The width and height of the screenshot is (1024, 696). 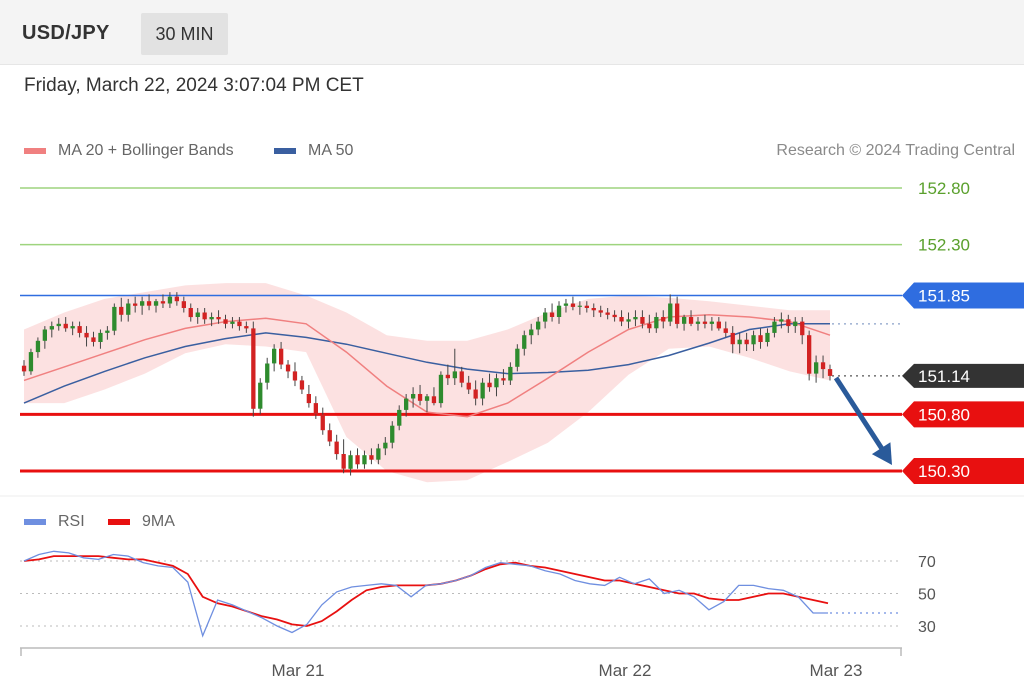 What do you see at coordinates (426, 591) in the screenshot?
I see `rsi-ma-line` at bounding box center [426, 591].